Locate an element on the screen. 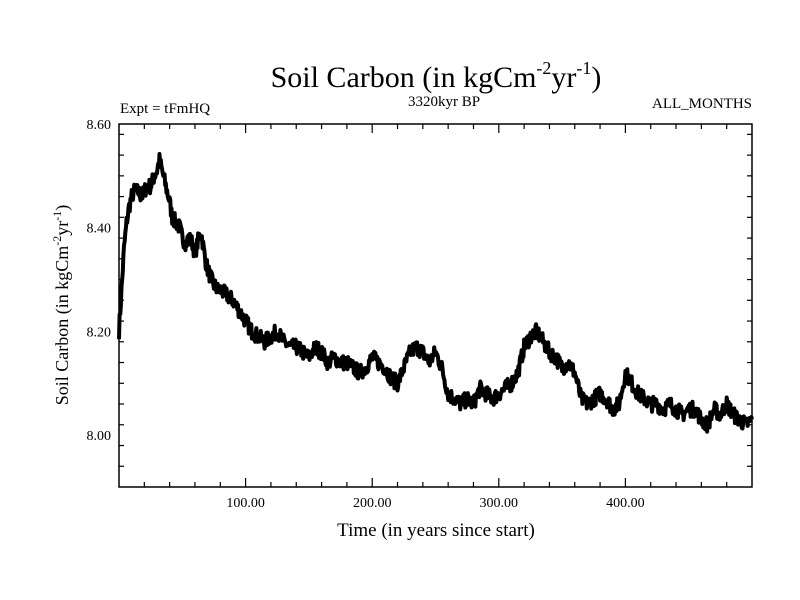  y-axis-label: Soil Carbon (in kgCm-2yr-1) is located at coordinates (61, 305).